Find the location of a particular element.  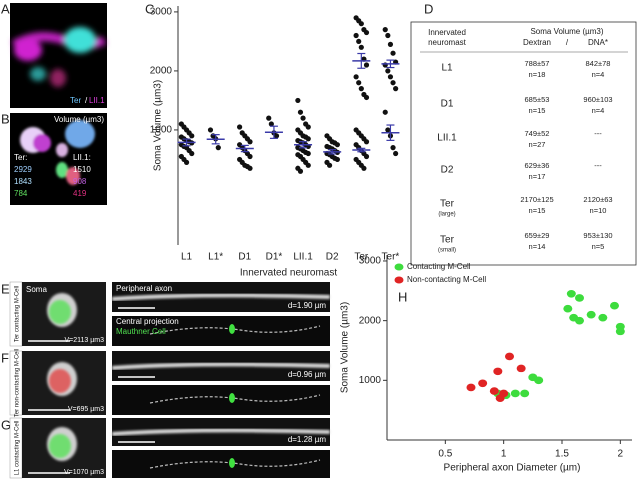

image-label: Central projection is located at coordinates (147, 321).